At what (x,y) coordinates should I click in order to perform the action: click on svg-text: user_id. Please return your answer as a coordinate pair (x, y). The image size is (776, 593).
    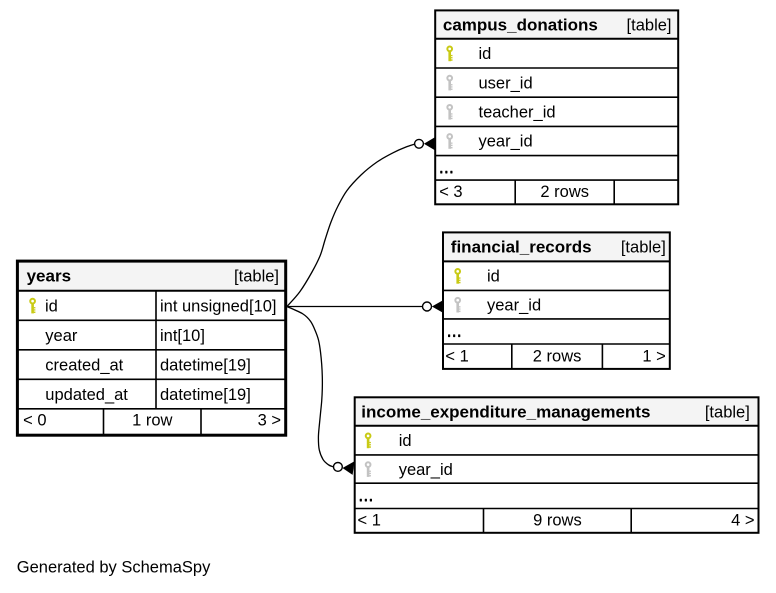
    Looking at the image, I should click on (506, 83).